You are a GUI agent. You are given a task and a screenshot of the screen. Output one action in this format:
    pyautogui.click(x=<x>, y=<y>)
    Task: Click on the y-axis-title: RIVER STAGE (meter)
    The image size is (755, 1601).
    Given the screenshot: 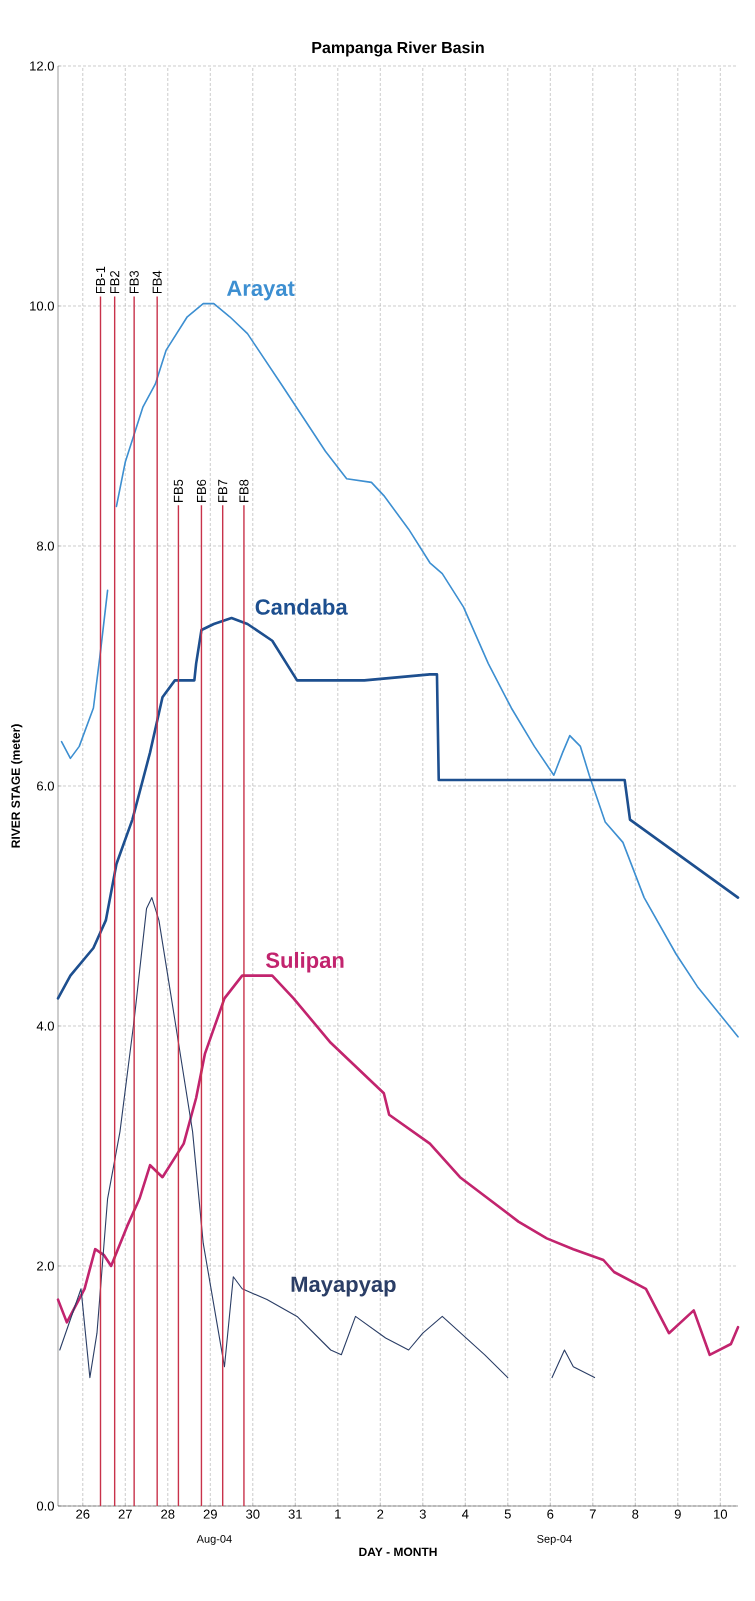 What is the action you would take?
    pyautogui.click(x=17, y=786)
    